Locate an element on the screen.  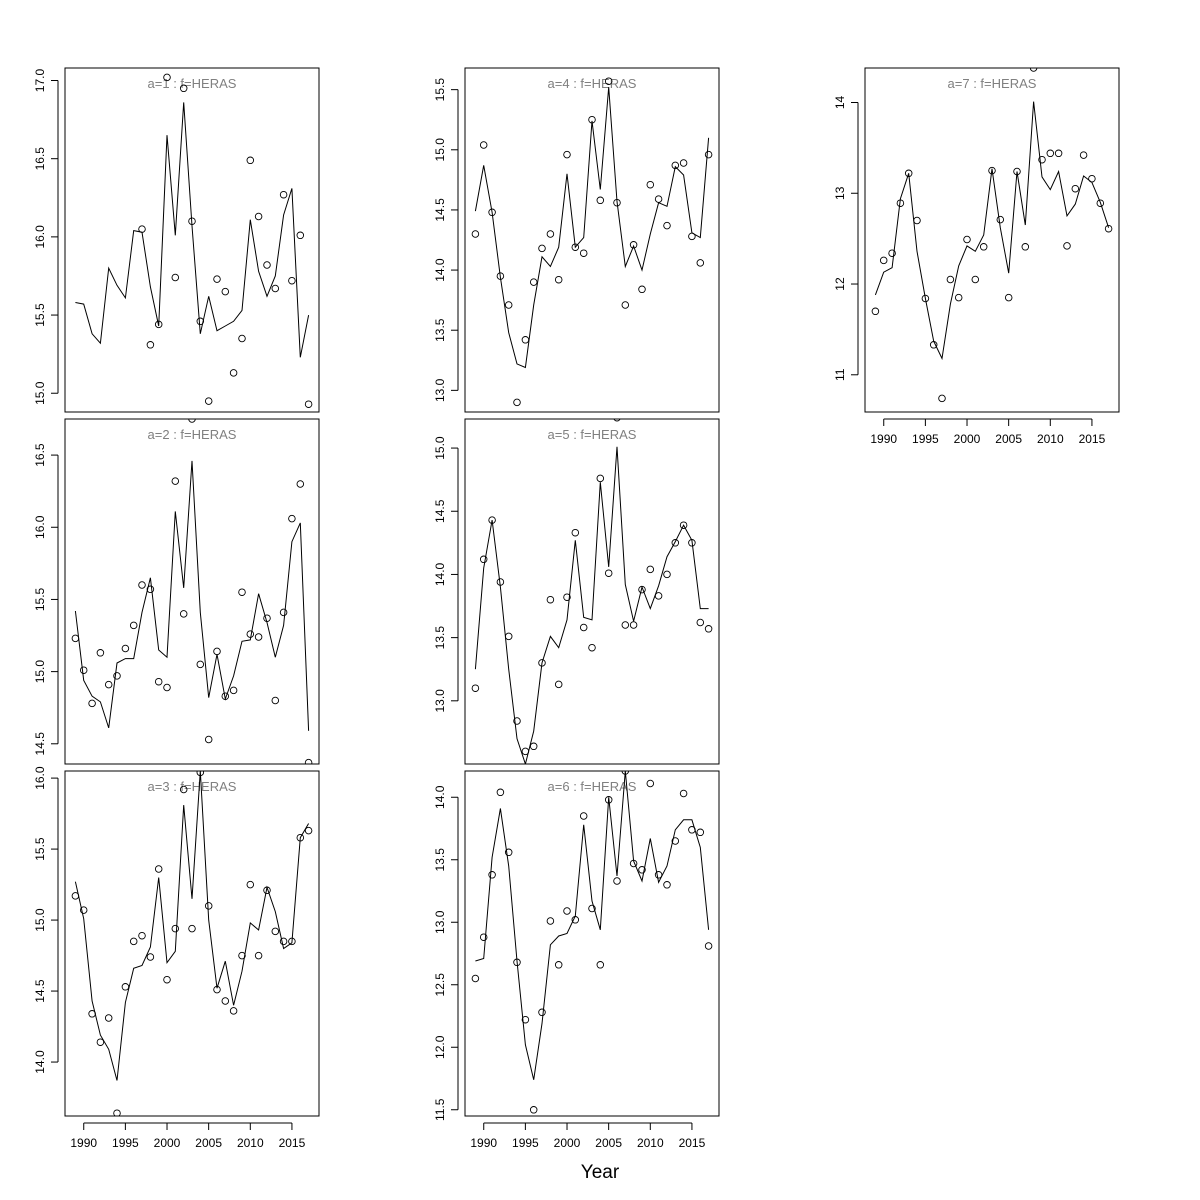
y-axis: 11 12 13 14 is located at coordinates (846, 238).